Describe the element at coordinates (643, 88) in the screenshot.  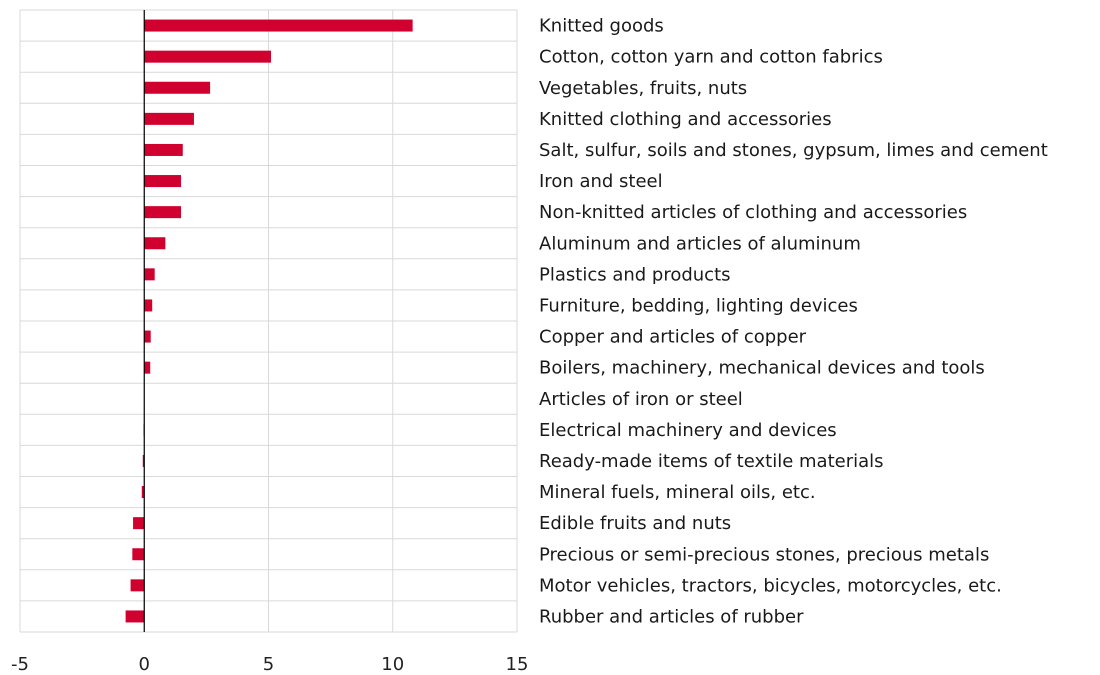
I see `category-label: Vegetables, fruits, nuts` at that location.